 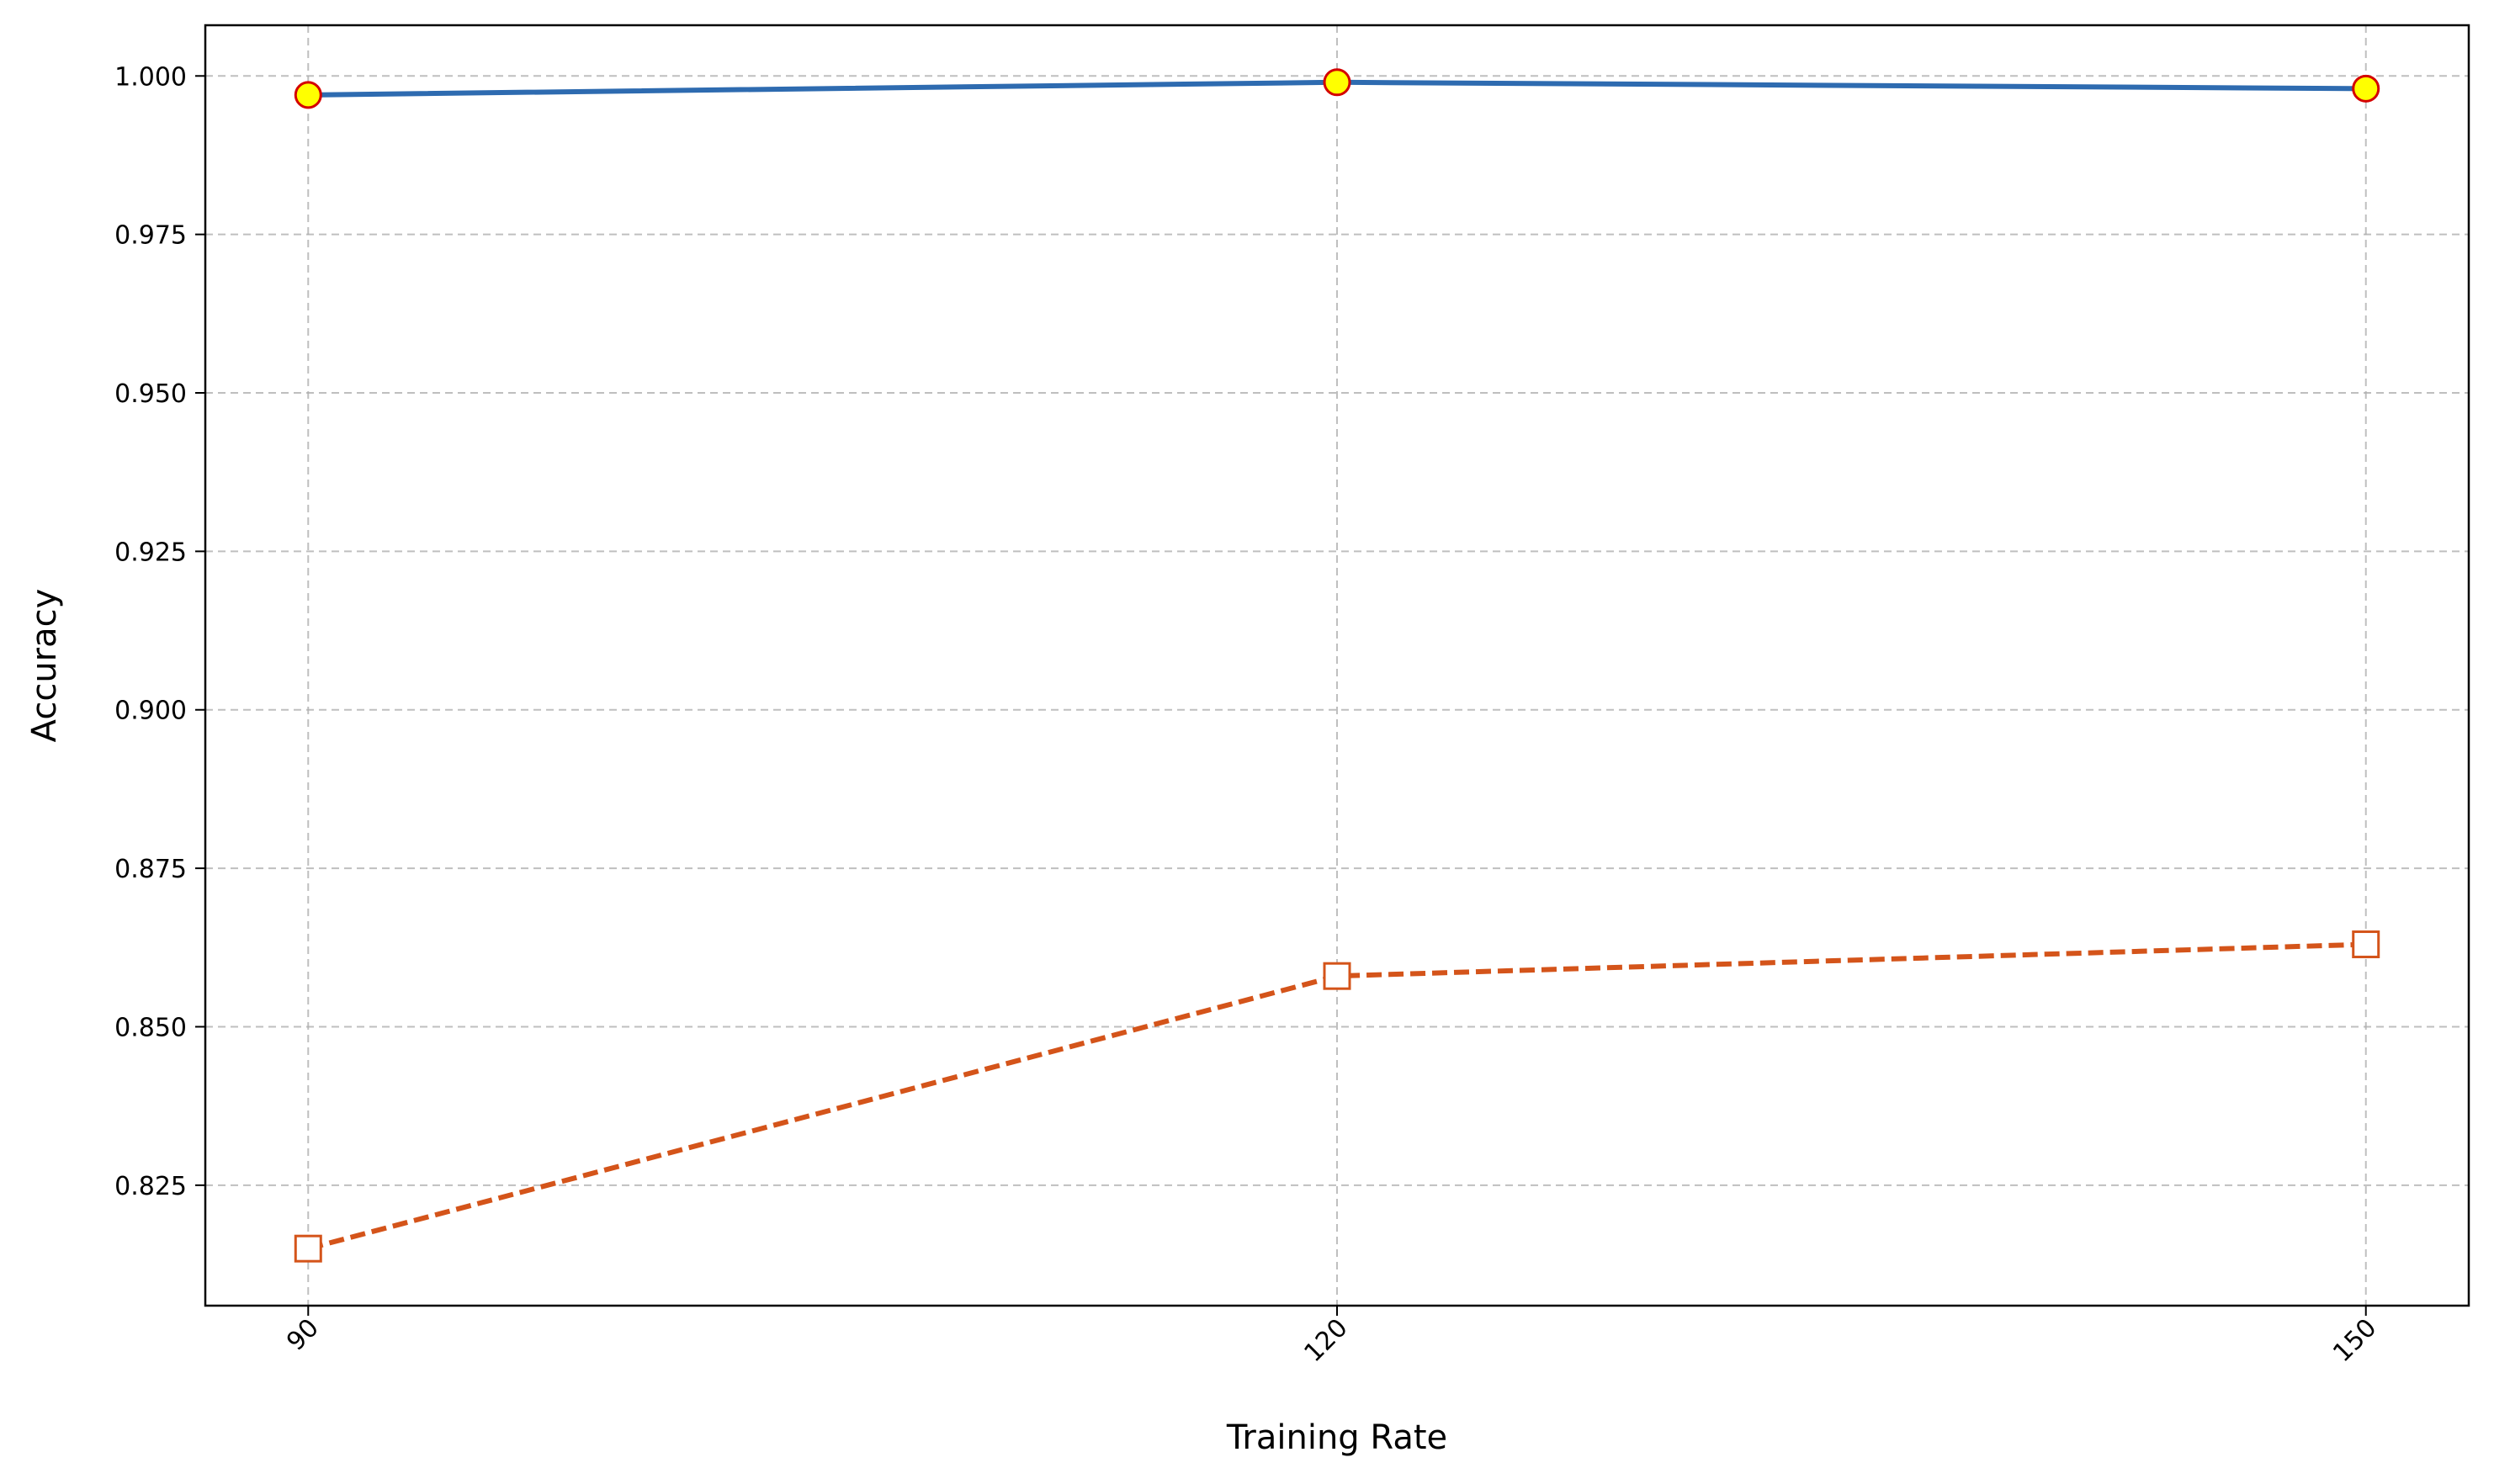 What do you see at coordinates (150, 394) in the screenshot?
I see `y-tick-label: 0.950` at bounding box center [150, 394].